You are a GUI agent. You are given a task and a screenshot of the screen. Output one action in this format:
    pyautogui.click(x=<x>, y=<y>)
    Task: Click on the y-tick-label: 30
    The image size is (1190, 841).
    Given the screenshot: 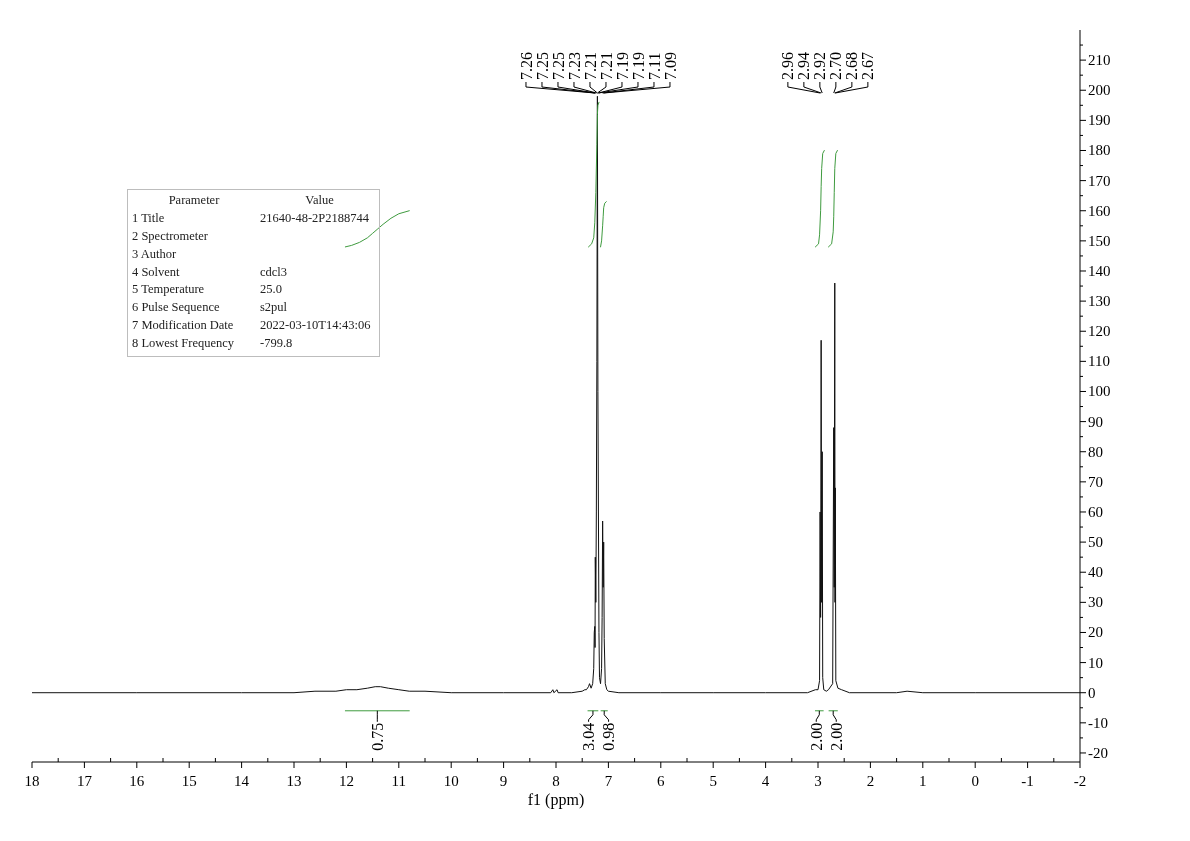 What is the action you would take?
    pyautogui.click(x=1095, y=602)
    